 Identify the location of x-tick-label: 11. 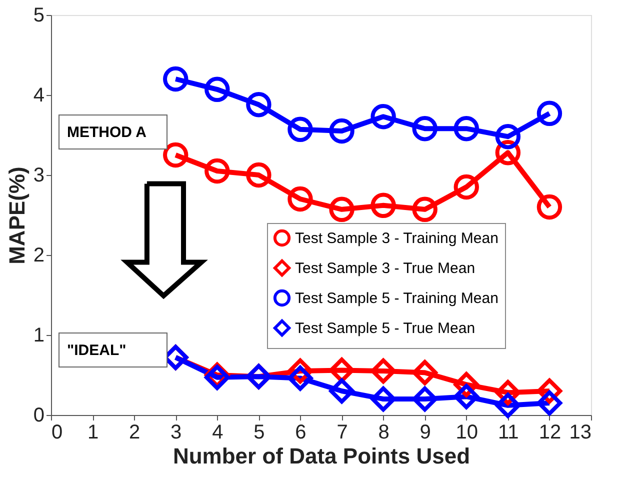
(508, 433).